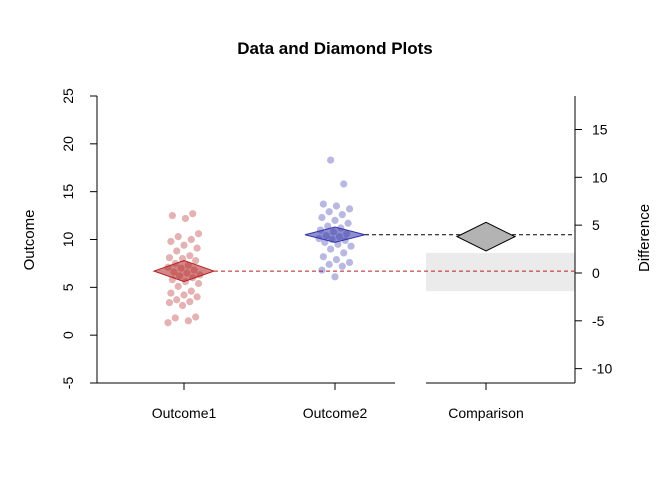 This screenshot has height=480, width=672. Describe the element at coordinates (68, 240) in the screenshot. I see `y-tick-label: 10` at that location.